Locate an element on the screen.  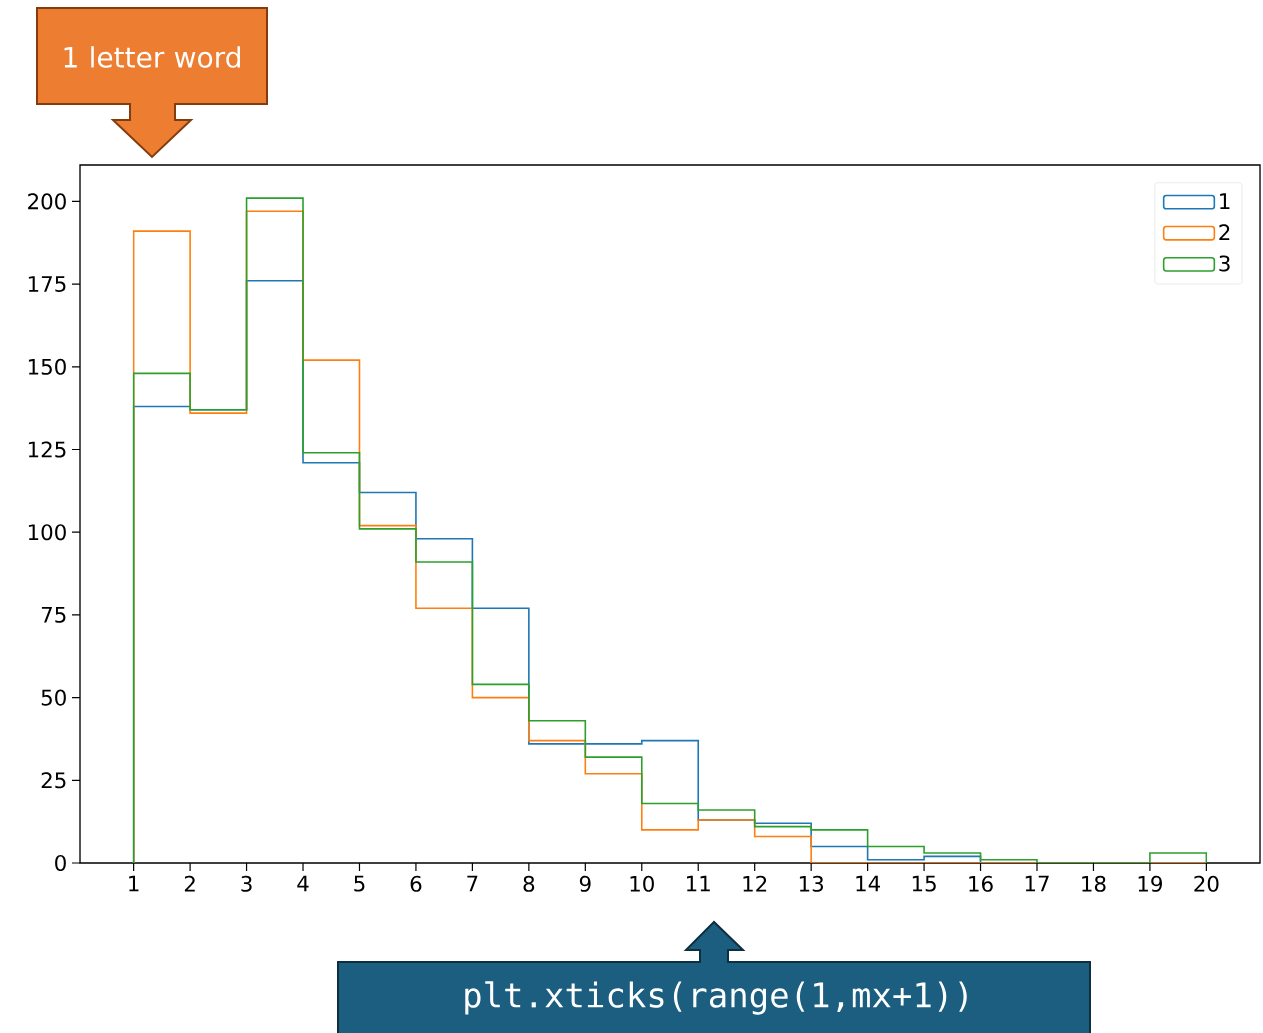
x-tick-label: 9 is located at coordinates (585, 883).